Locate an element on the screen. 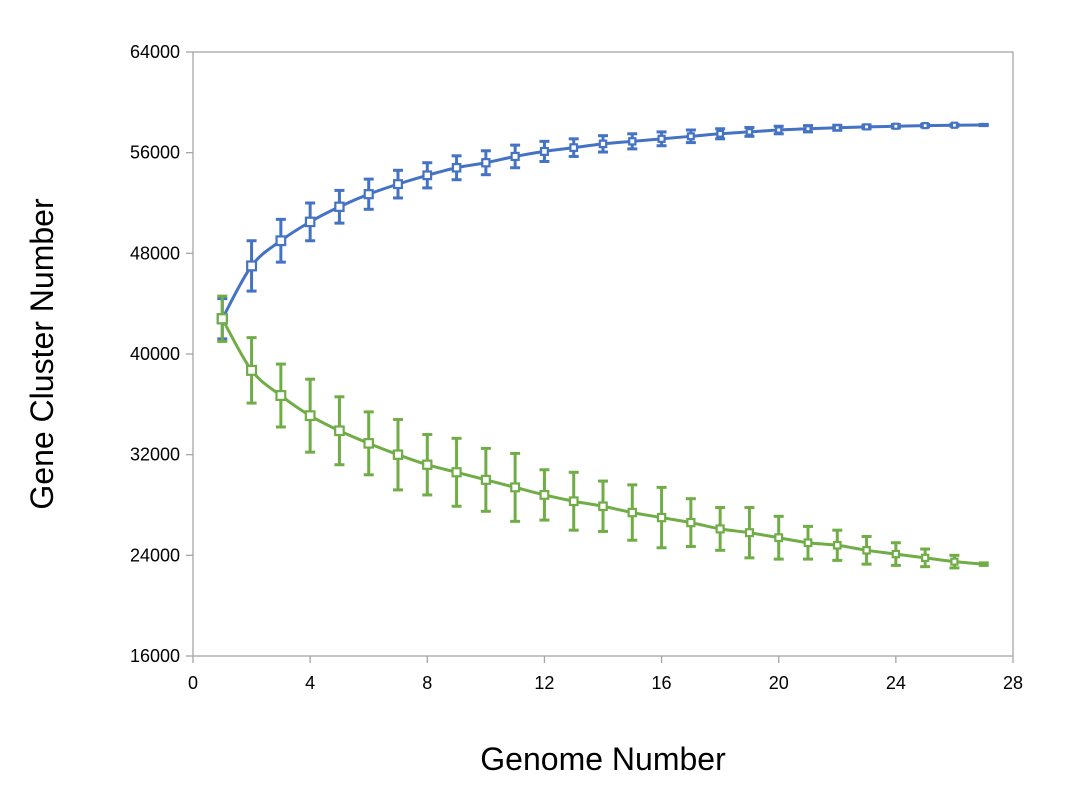 The height and width of the screenshot is (801, 1080). y-tick-label: 40000 is located at coordinates (155, 354).